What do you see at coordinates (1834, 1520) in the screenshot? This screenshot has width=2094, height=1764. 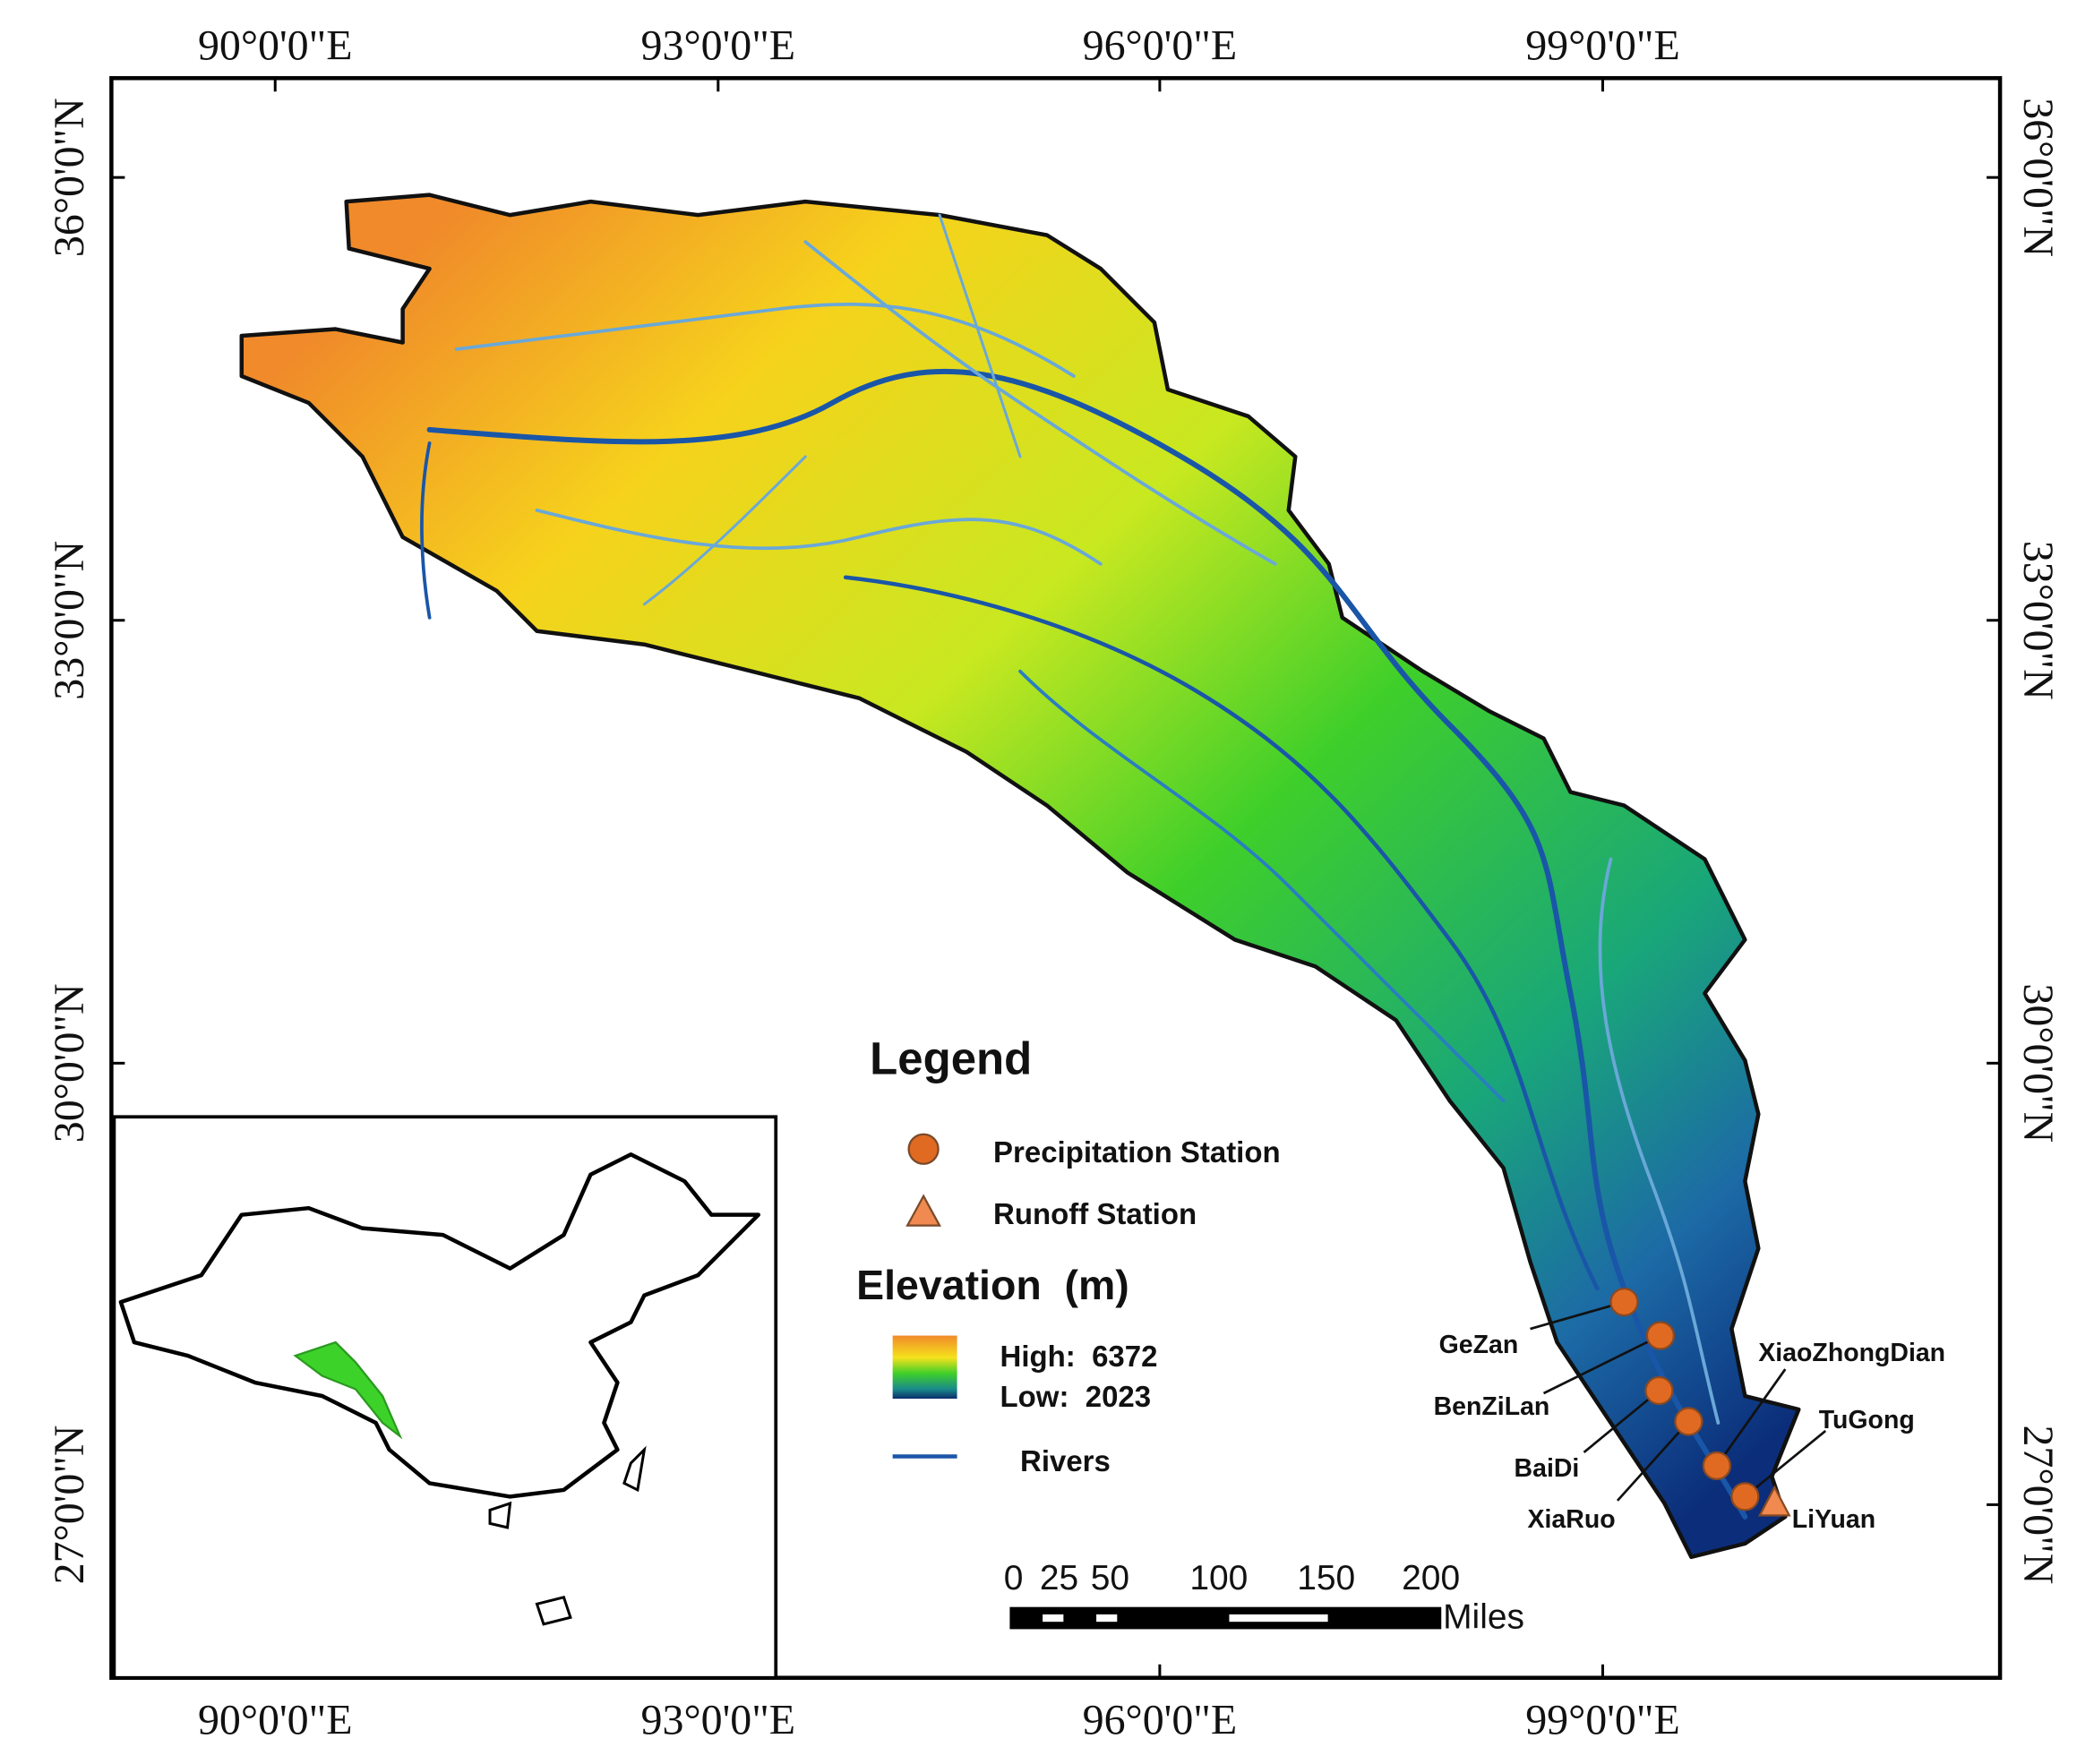 I see `station-label: LiYuan` at bounding box center [1834, 1520].